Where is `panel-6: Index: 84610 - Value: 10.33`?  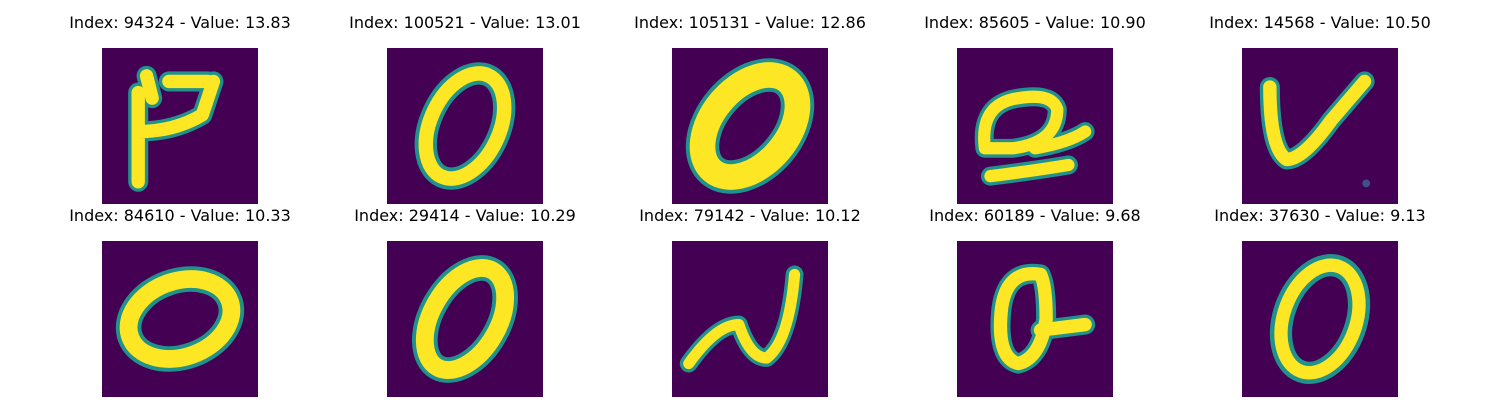 panel-6: Index: 84610 - Value: 10.33 is located at coordinates (180, 301).